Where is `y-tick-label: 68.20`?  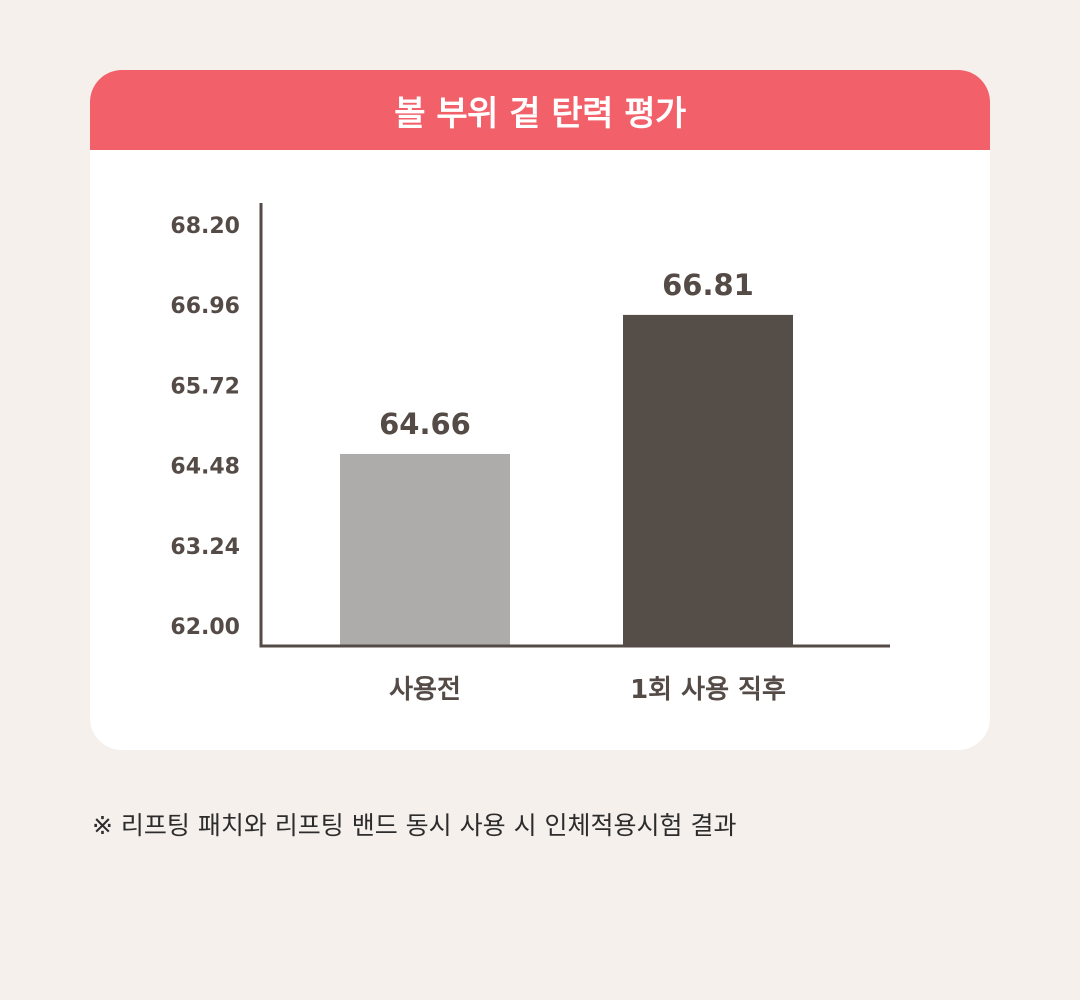
y-tick-label: 68.20 is located at coordinates (205, 226).